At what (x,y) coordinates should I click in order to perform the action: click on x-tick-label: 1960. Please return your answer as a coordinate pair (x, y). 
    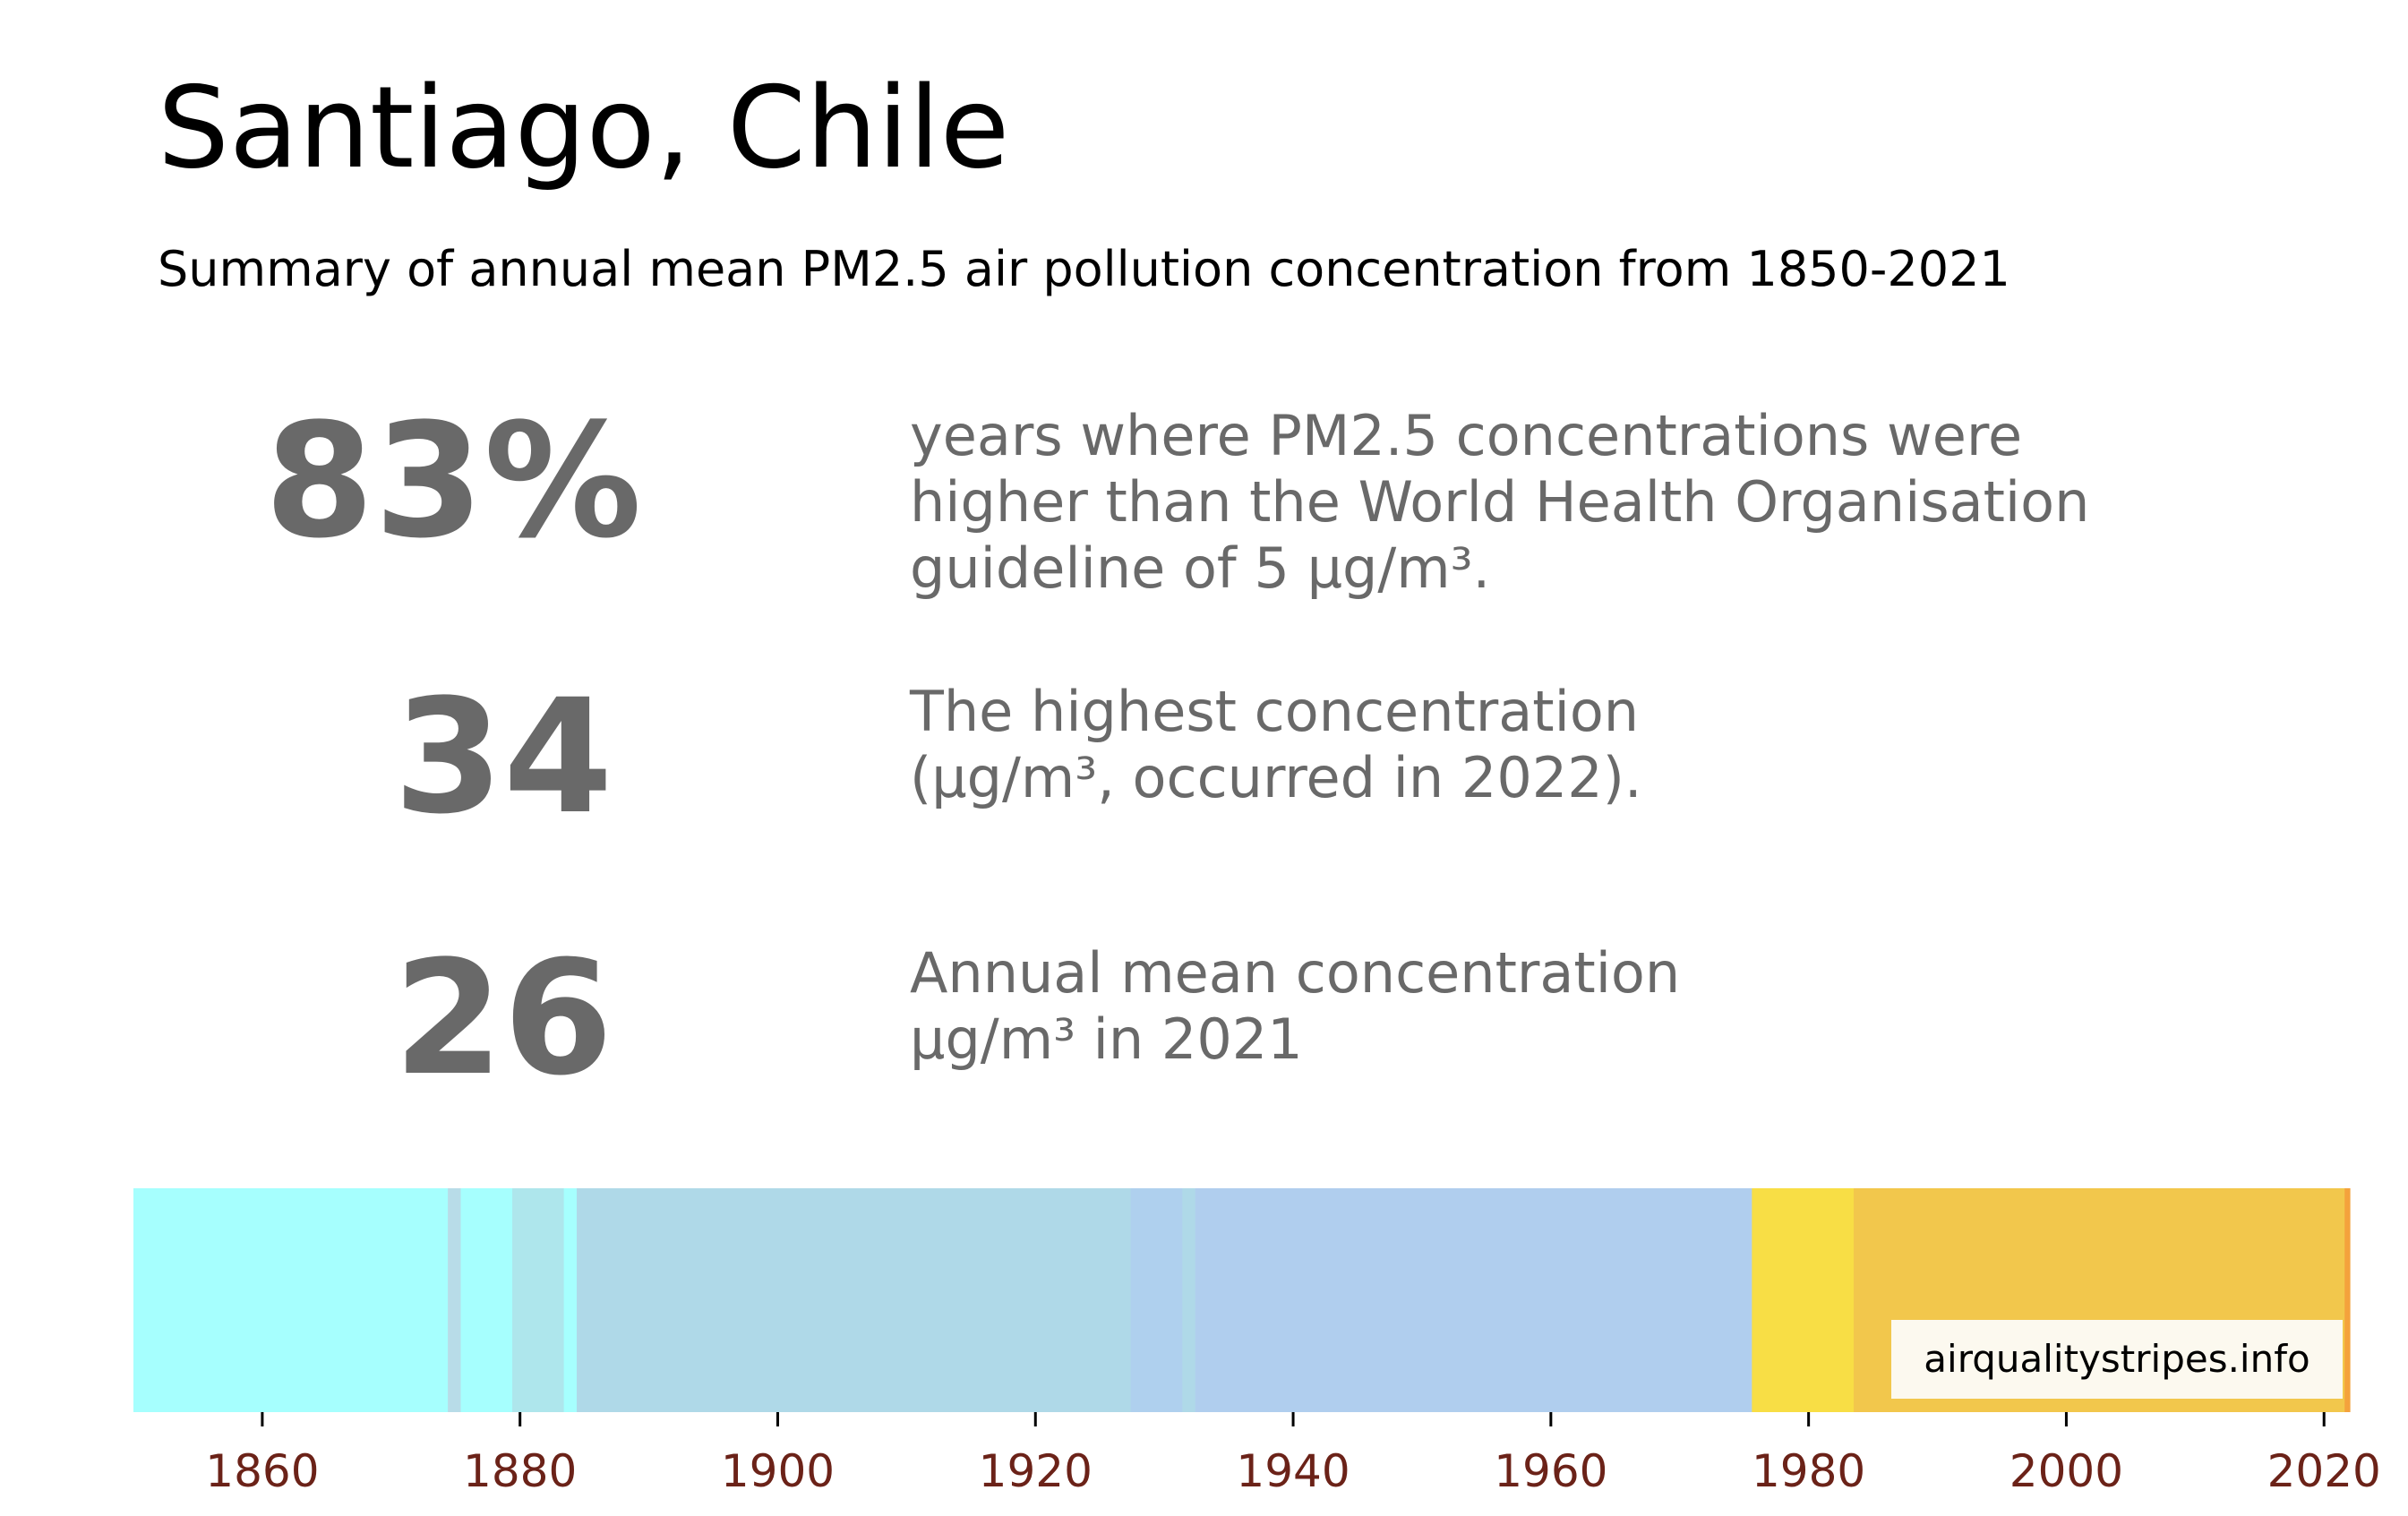
    Looking at the image, I should click on (1550, 1471).